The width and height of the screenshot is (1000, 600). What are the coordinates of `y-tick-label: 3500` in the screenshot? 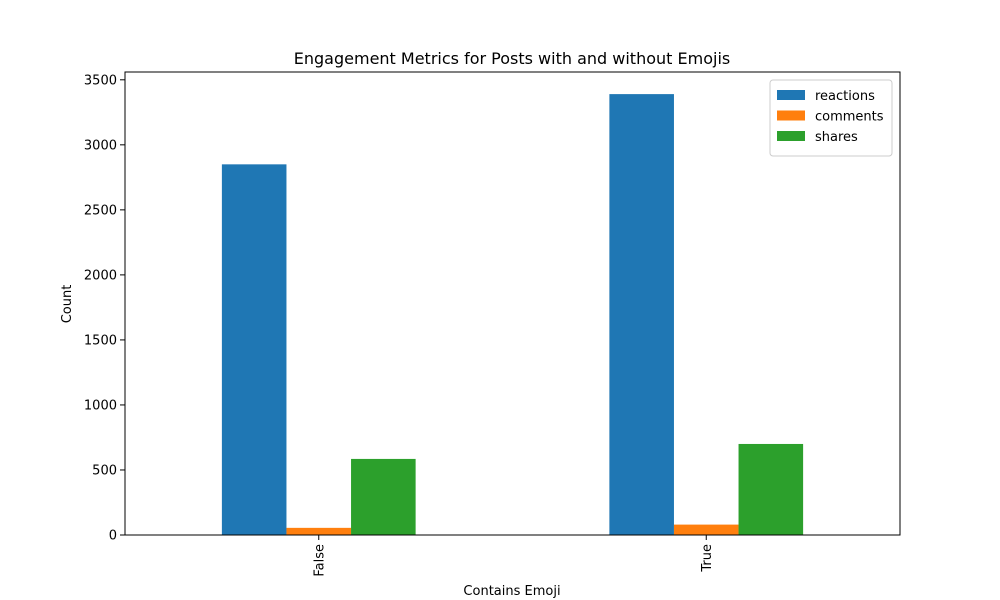 It's located at (100, 80).